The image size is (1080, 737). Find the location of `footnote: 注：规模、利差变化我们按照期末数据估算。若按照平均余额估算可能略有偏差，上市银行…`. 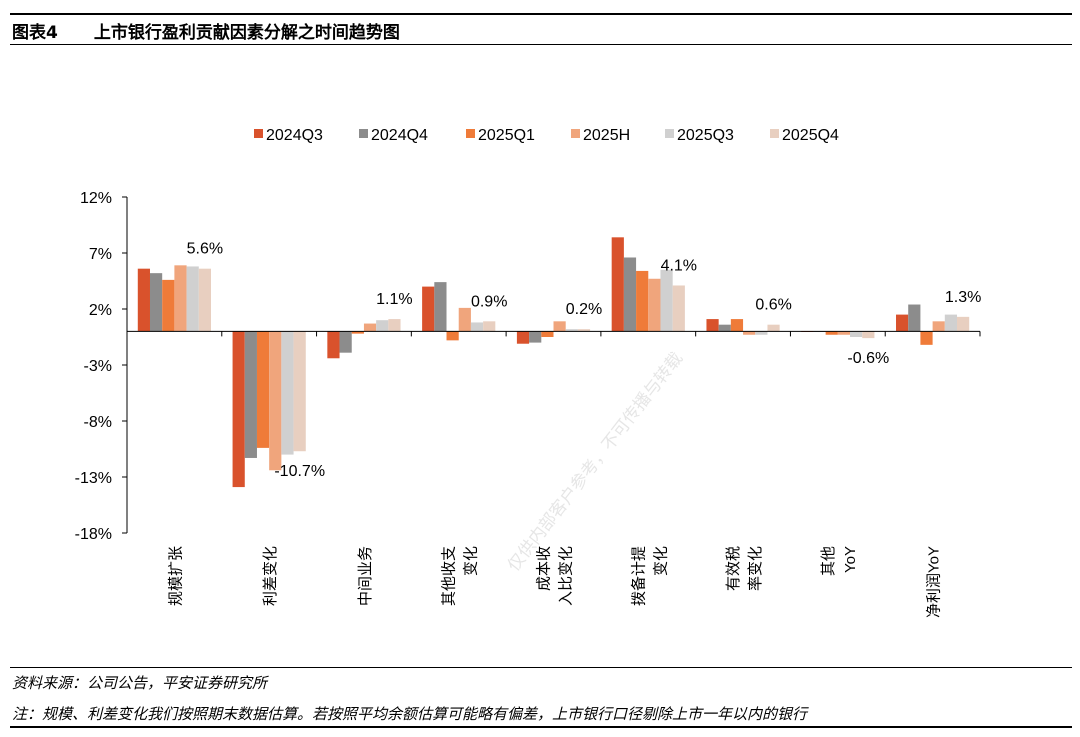

footnote: 注：规模、利差变化我们按照期末数据估算。若按照平均余额估算可能略有偏差，上市银行… is located at coordinates (410, 714).